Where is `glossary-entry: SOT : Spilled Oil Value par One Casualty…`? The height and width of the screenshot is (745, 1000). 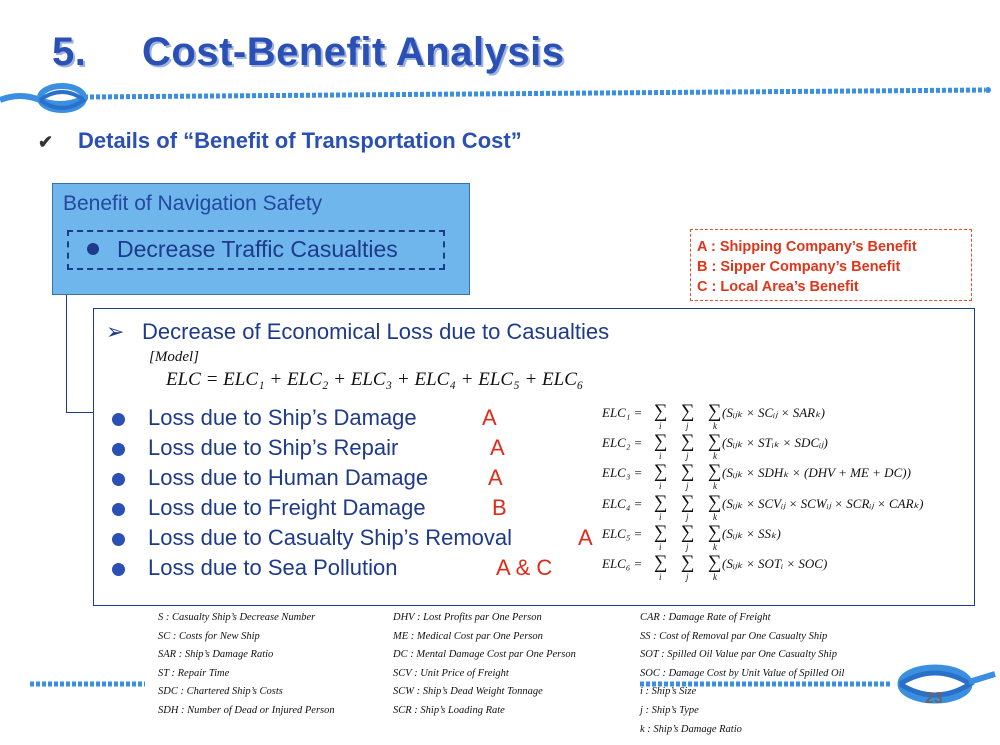 glossary-entry: SOT : Spilled Oil Value par One Casualty… is located at coordinates (738, 655).